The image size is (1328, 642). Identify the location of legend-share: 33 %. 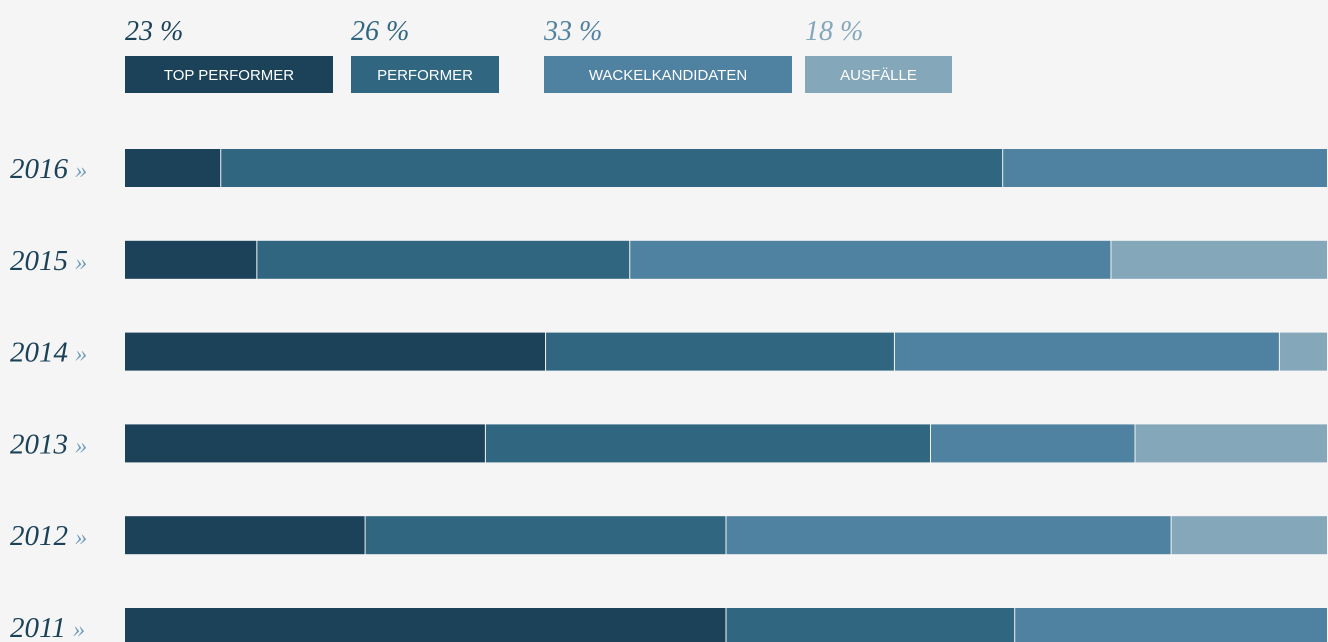
(572, 31).